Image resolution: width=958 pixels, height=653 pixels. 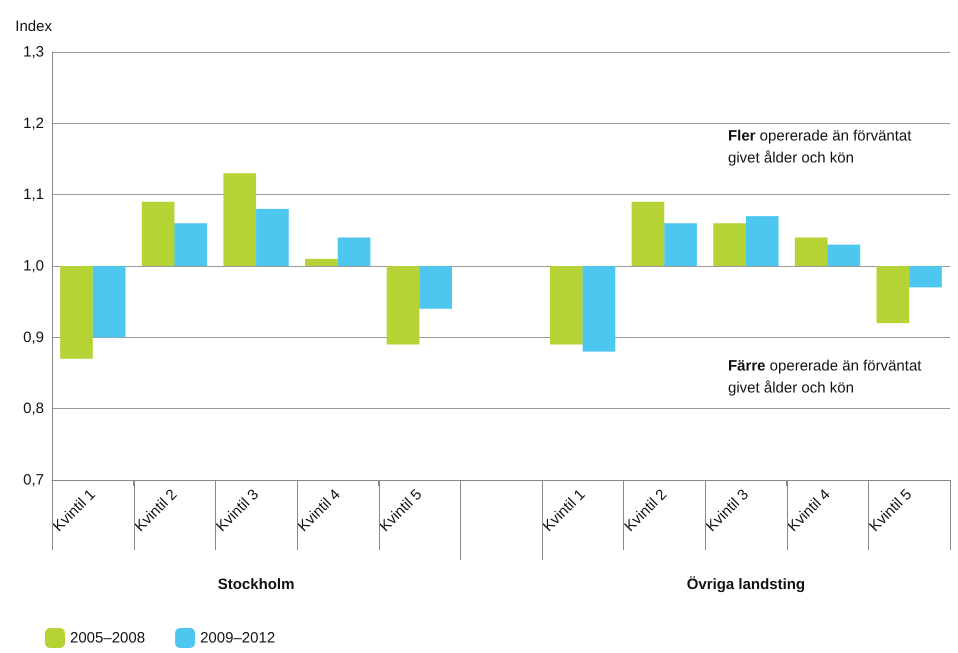 I want to click on y-tick-label: 1,3, so click(x=33, y=52).